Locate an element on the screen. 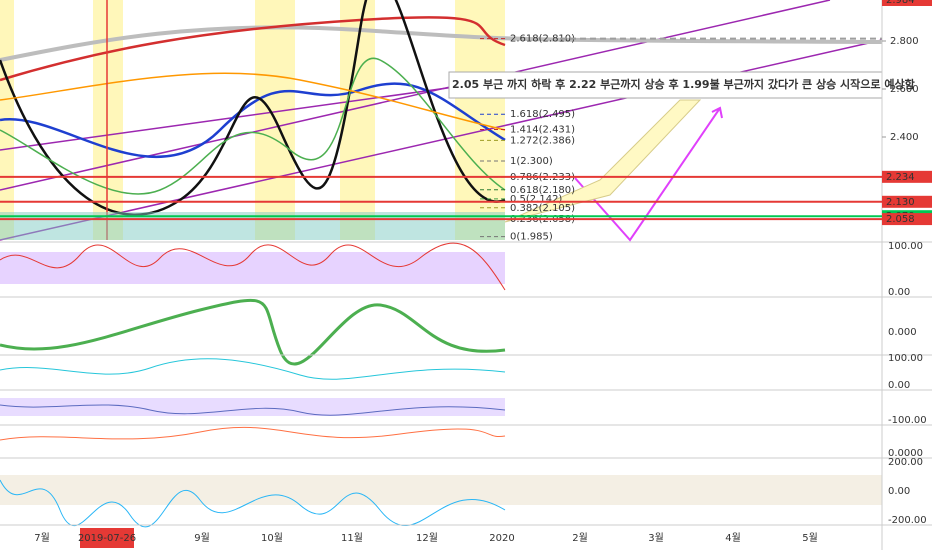 The image size is (932, 550). price-tag: 2.058 is located at coordinates (900, 219).